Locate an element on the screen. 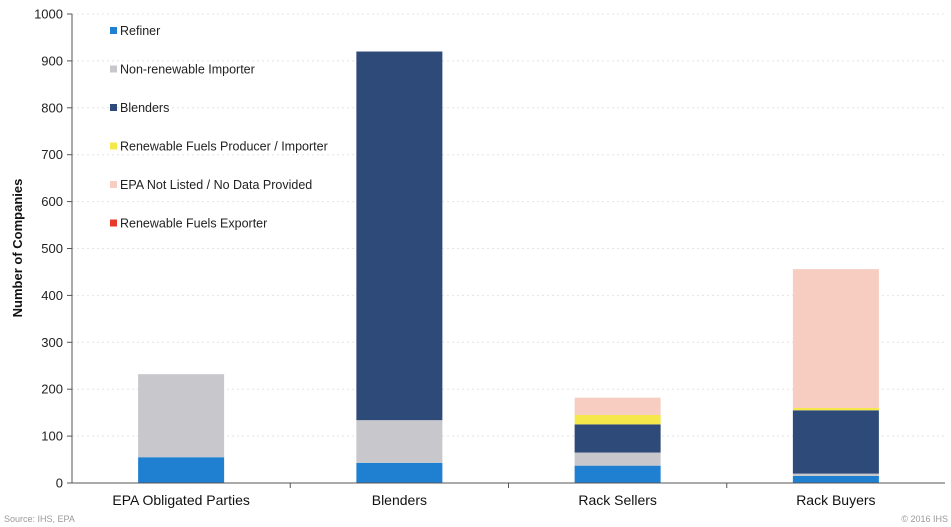  y-tick-label: 500 is located at coordinates (52, 248).